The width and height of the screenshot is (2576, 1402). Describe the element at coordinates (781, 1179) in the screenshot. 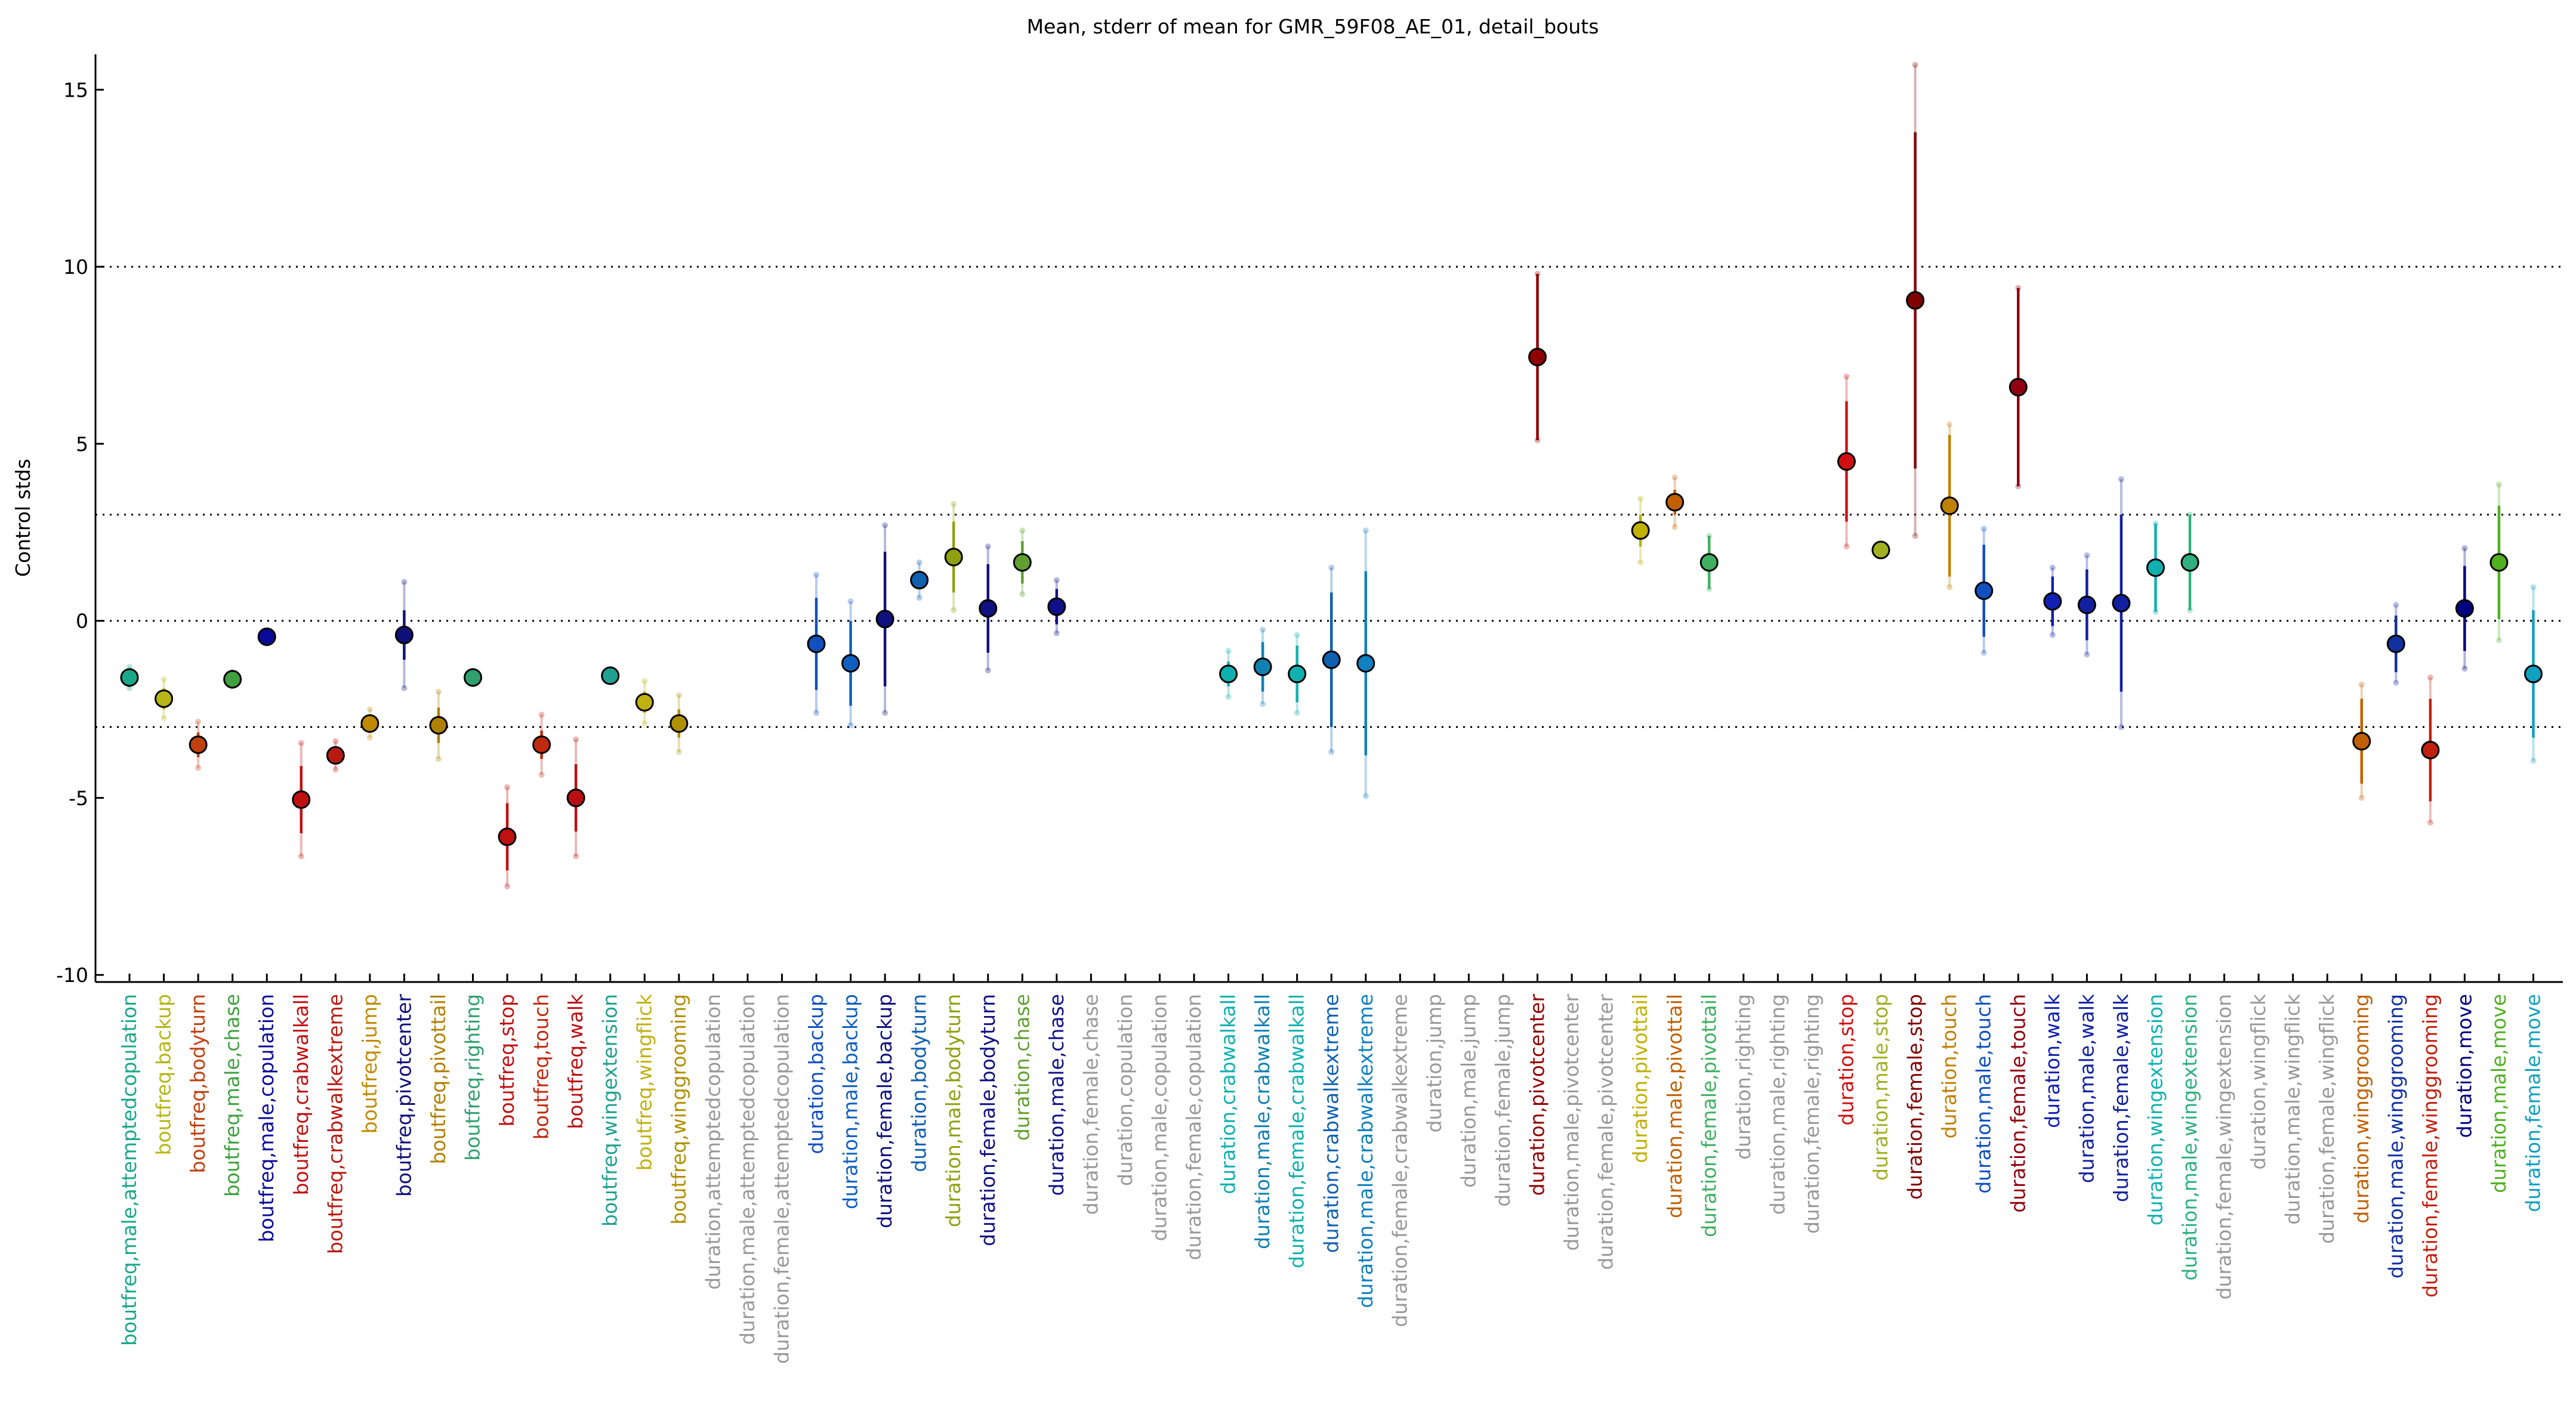

I see `x-tick-label: duration,female,attemptedcopulation` at that location.